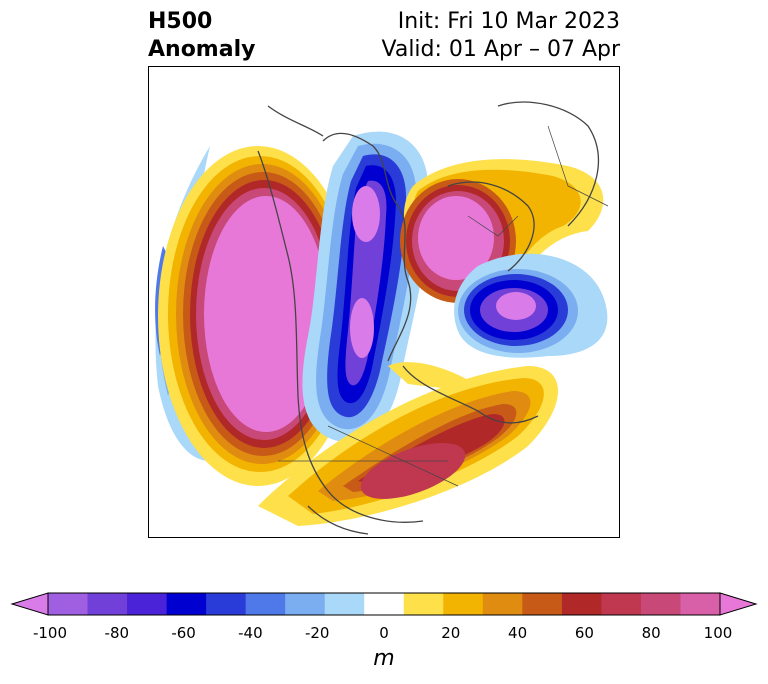 The width and height of the screenshot is (768, 684). Describe the element at coordinates (202, 49) in the screenshot. I see `title-type: Anomaly` at that location.